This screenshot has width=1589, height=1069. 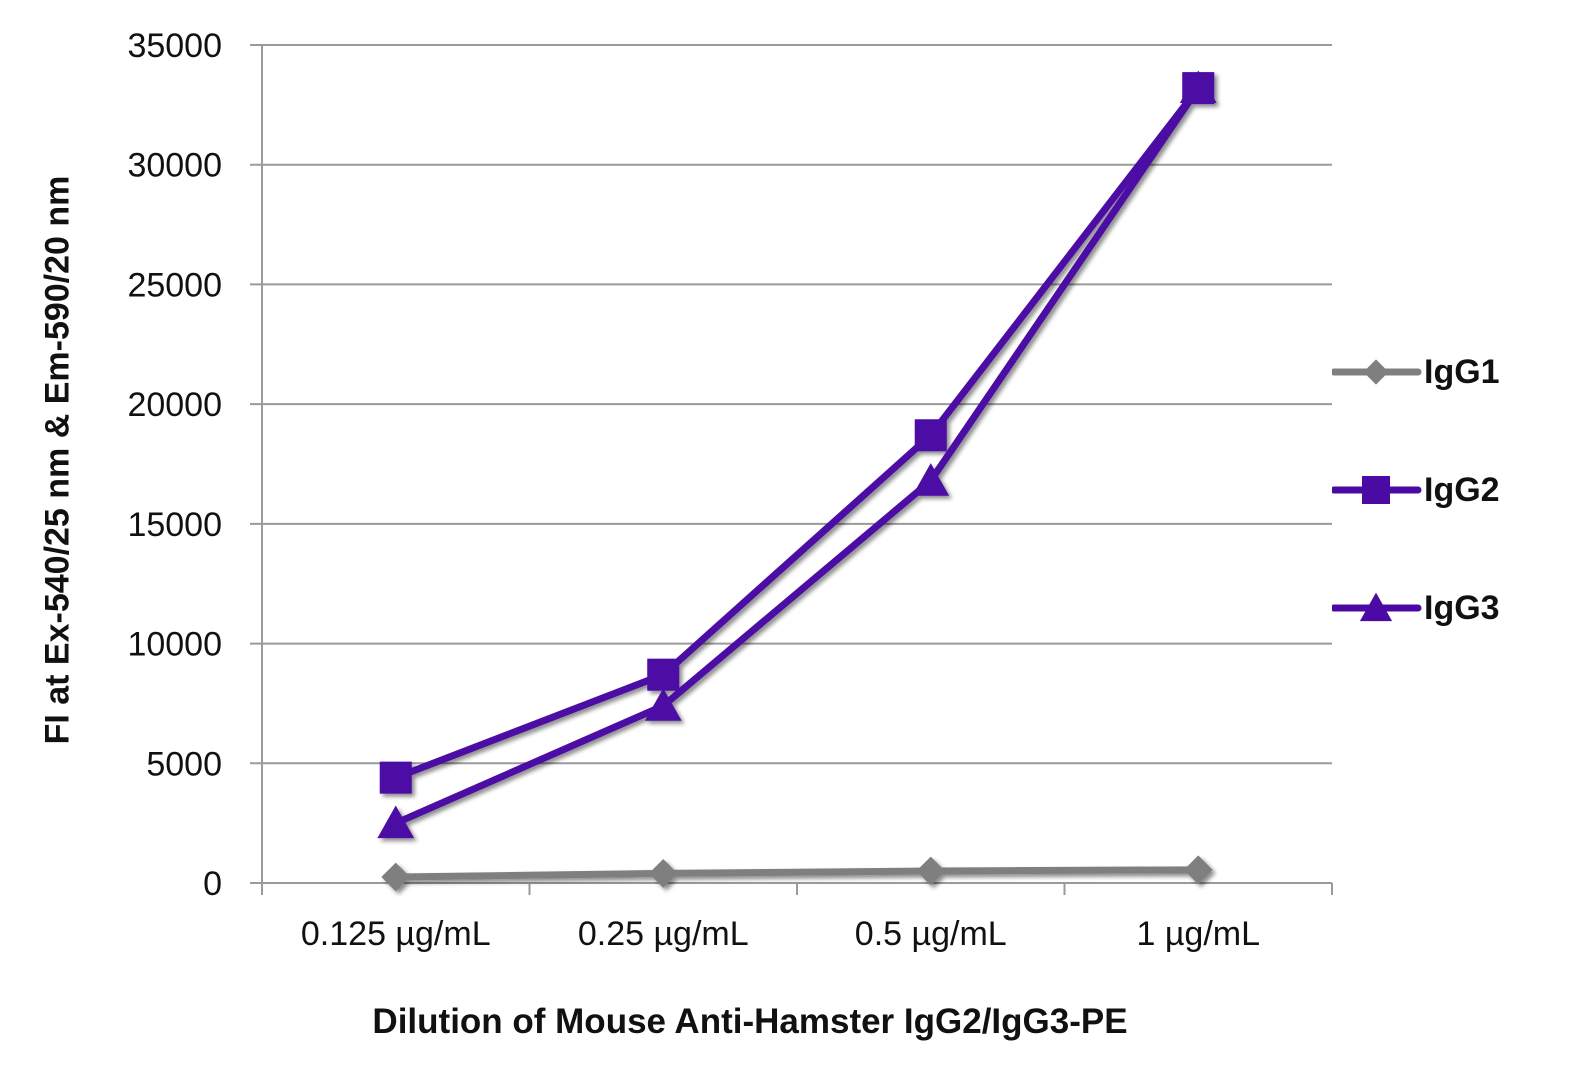 What do you see at coordinates (931, 934) in the screenshot?
I see `x-tick-label-2: 0.5 µg/mL` at bounding box center [931, 934].